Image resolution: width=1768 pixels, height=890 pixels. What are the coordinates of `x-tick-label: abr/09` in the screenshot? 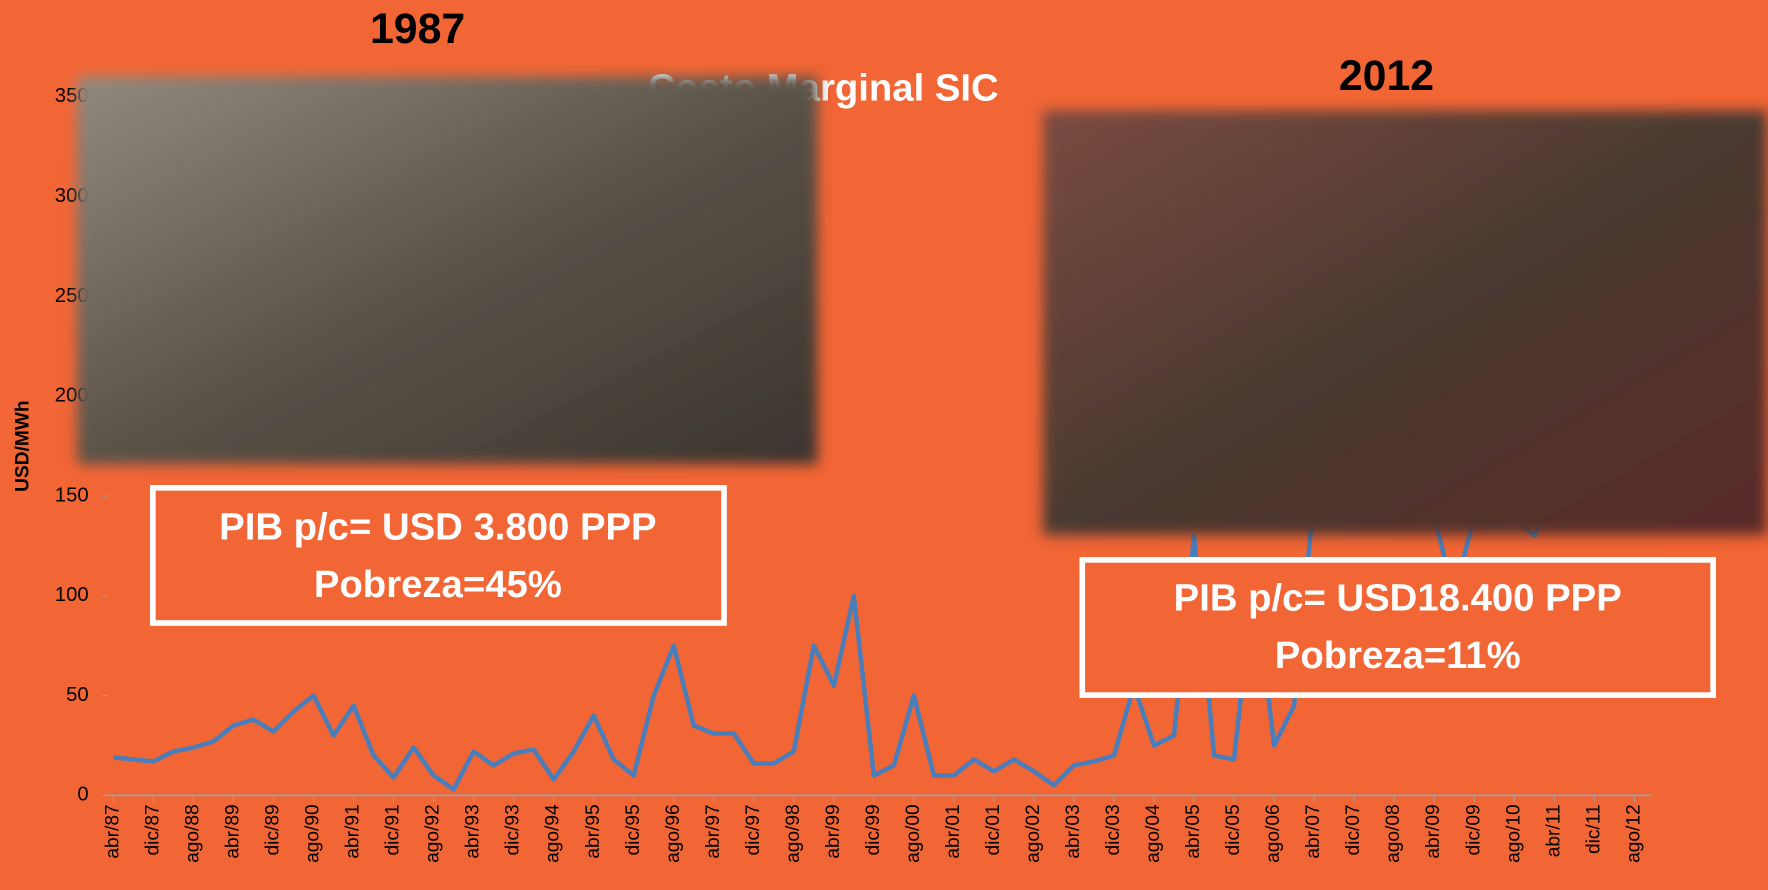 It's located at (1433, 831).